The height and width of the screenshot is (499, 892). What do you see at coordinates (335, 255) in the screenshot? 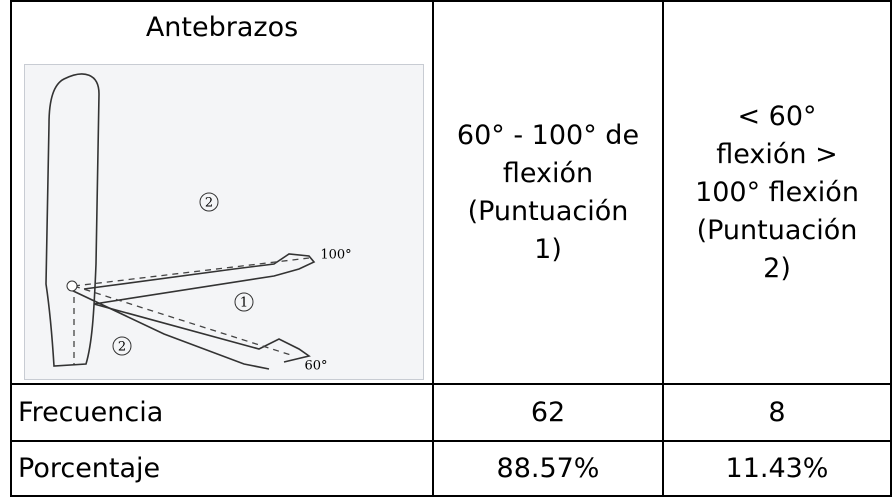
I see `figure-label: 100°` at bounding box center [335, 255].